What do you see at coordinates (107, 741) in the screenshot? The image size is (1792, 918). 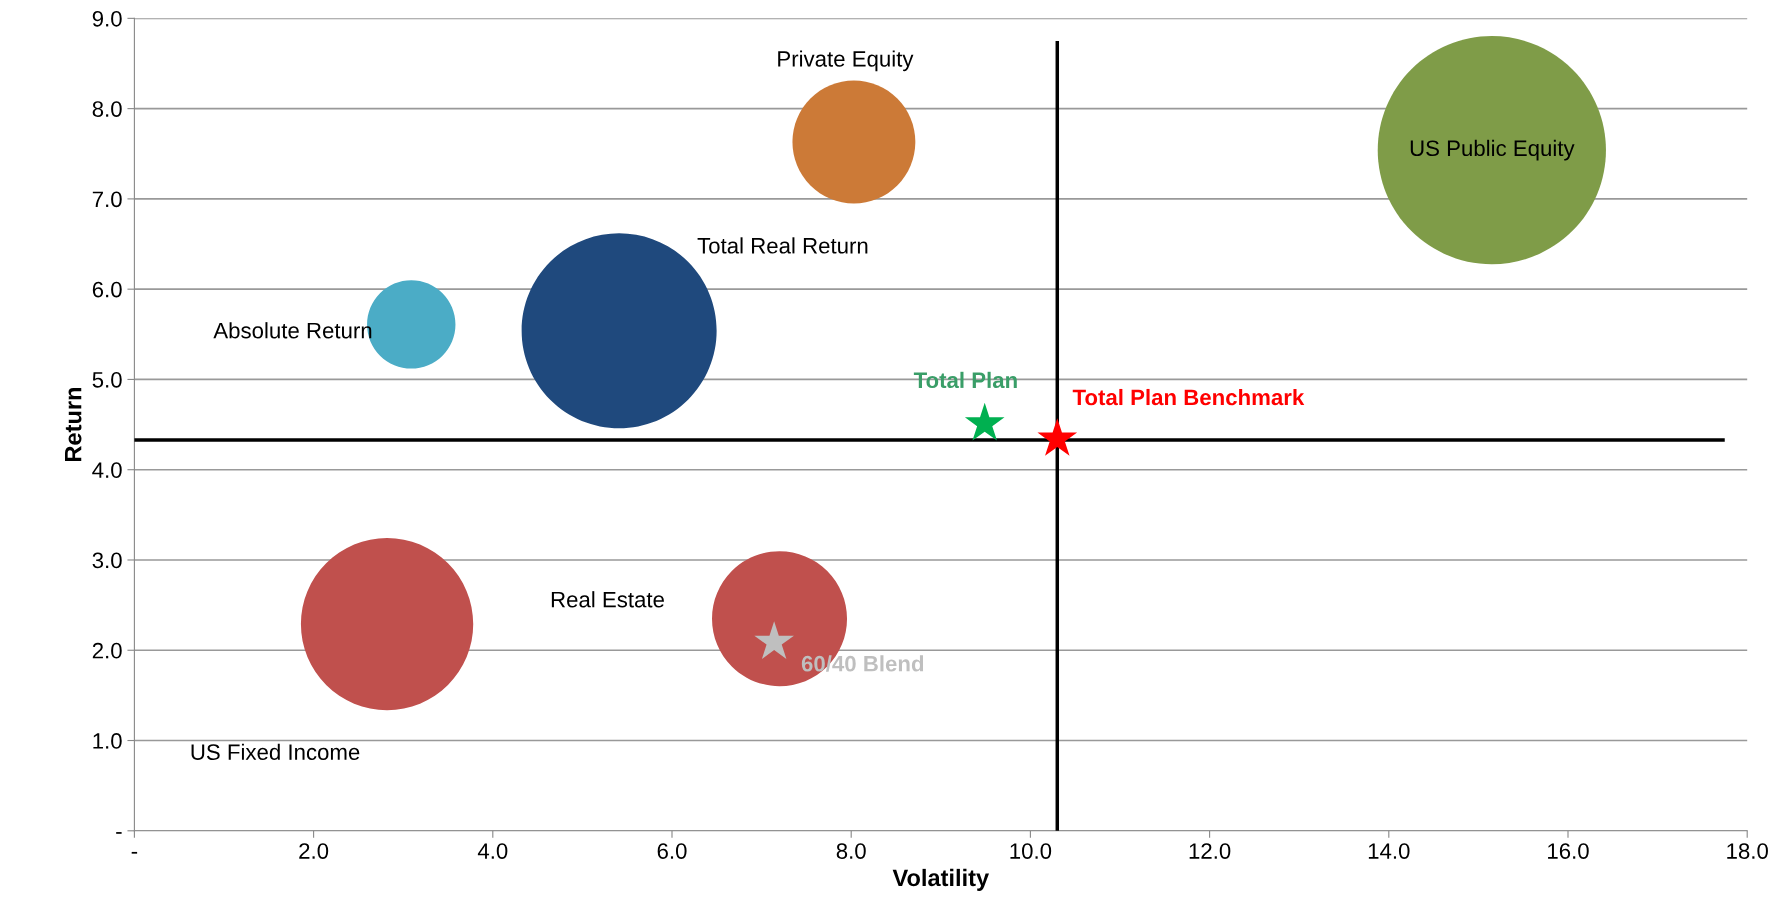 I see `y-tick-label: 1.0` at bounding box center [107, 741].